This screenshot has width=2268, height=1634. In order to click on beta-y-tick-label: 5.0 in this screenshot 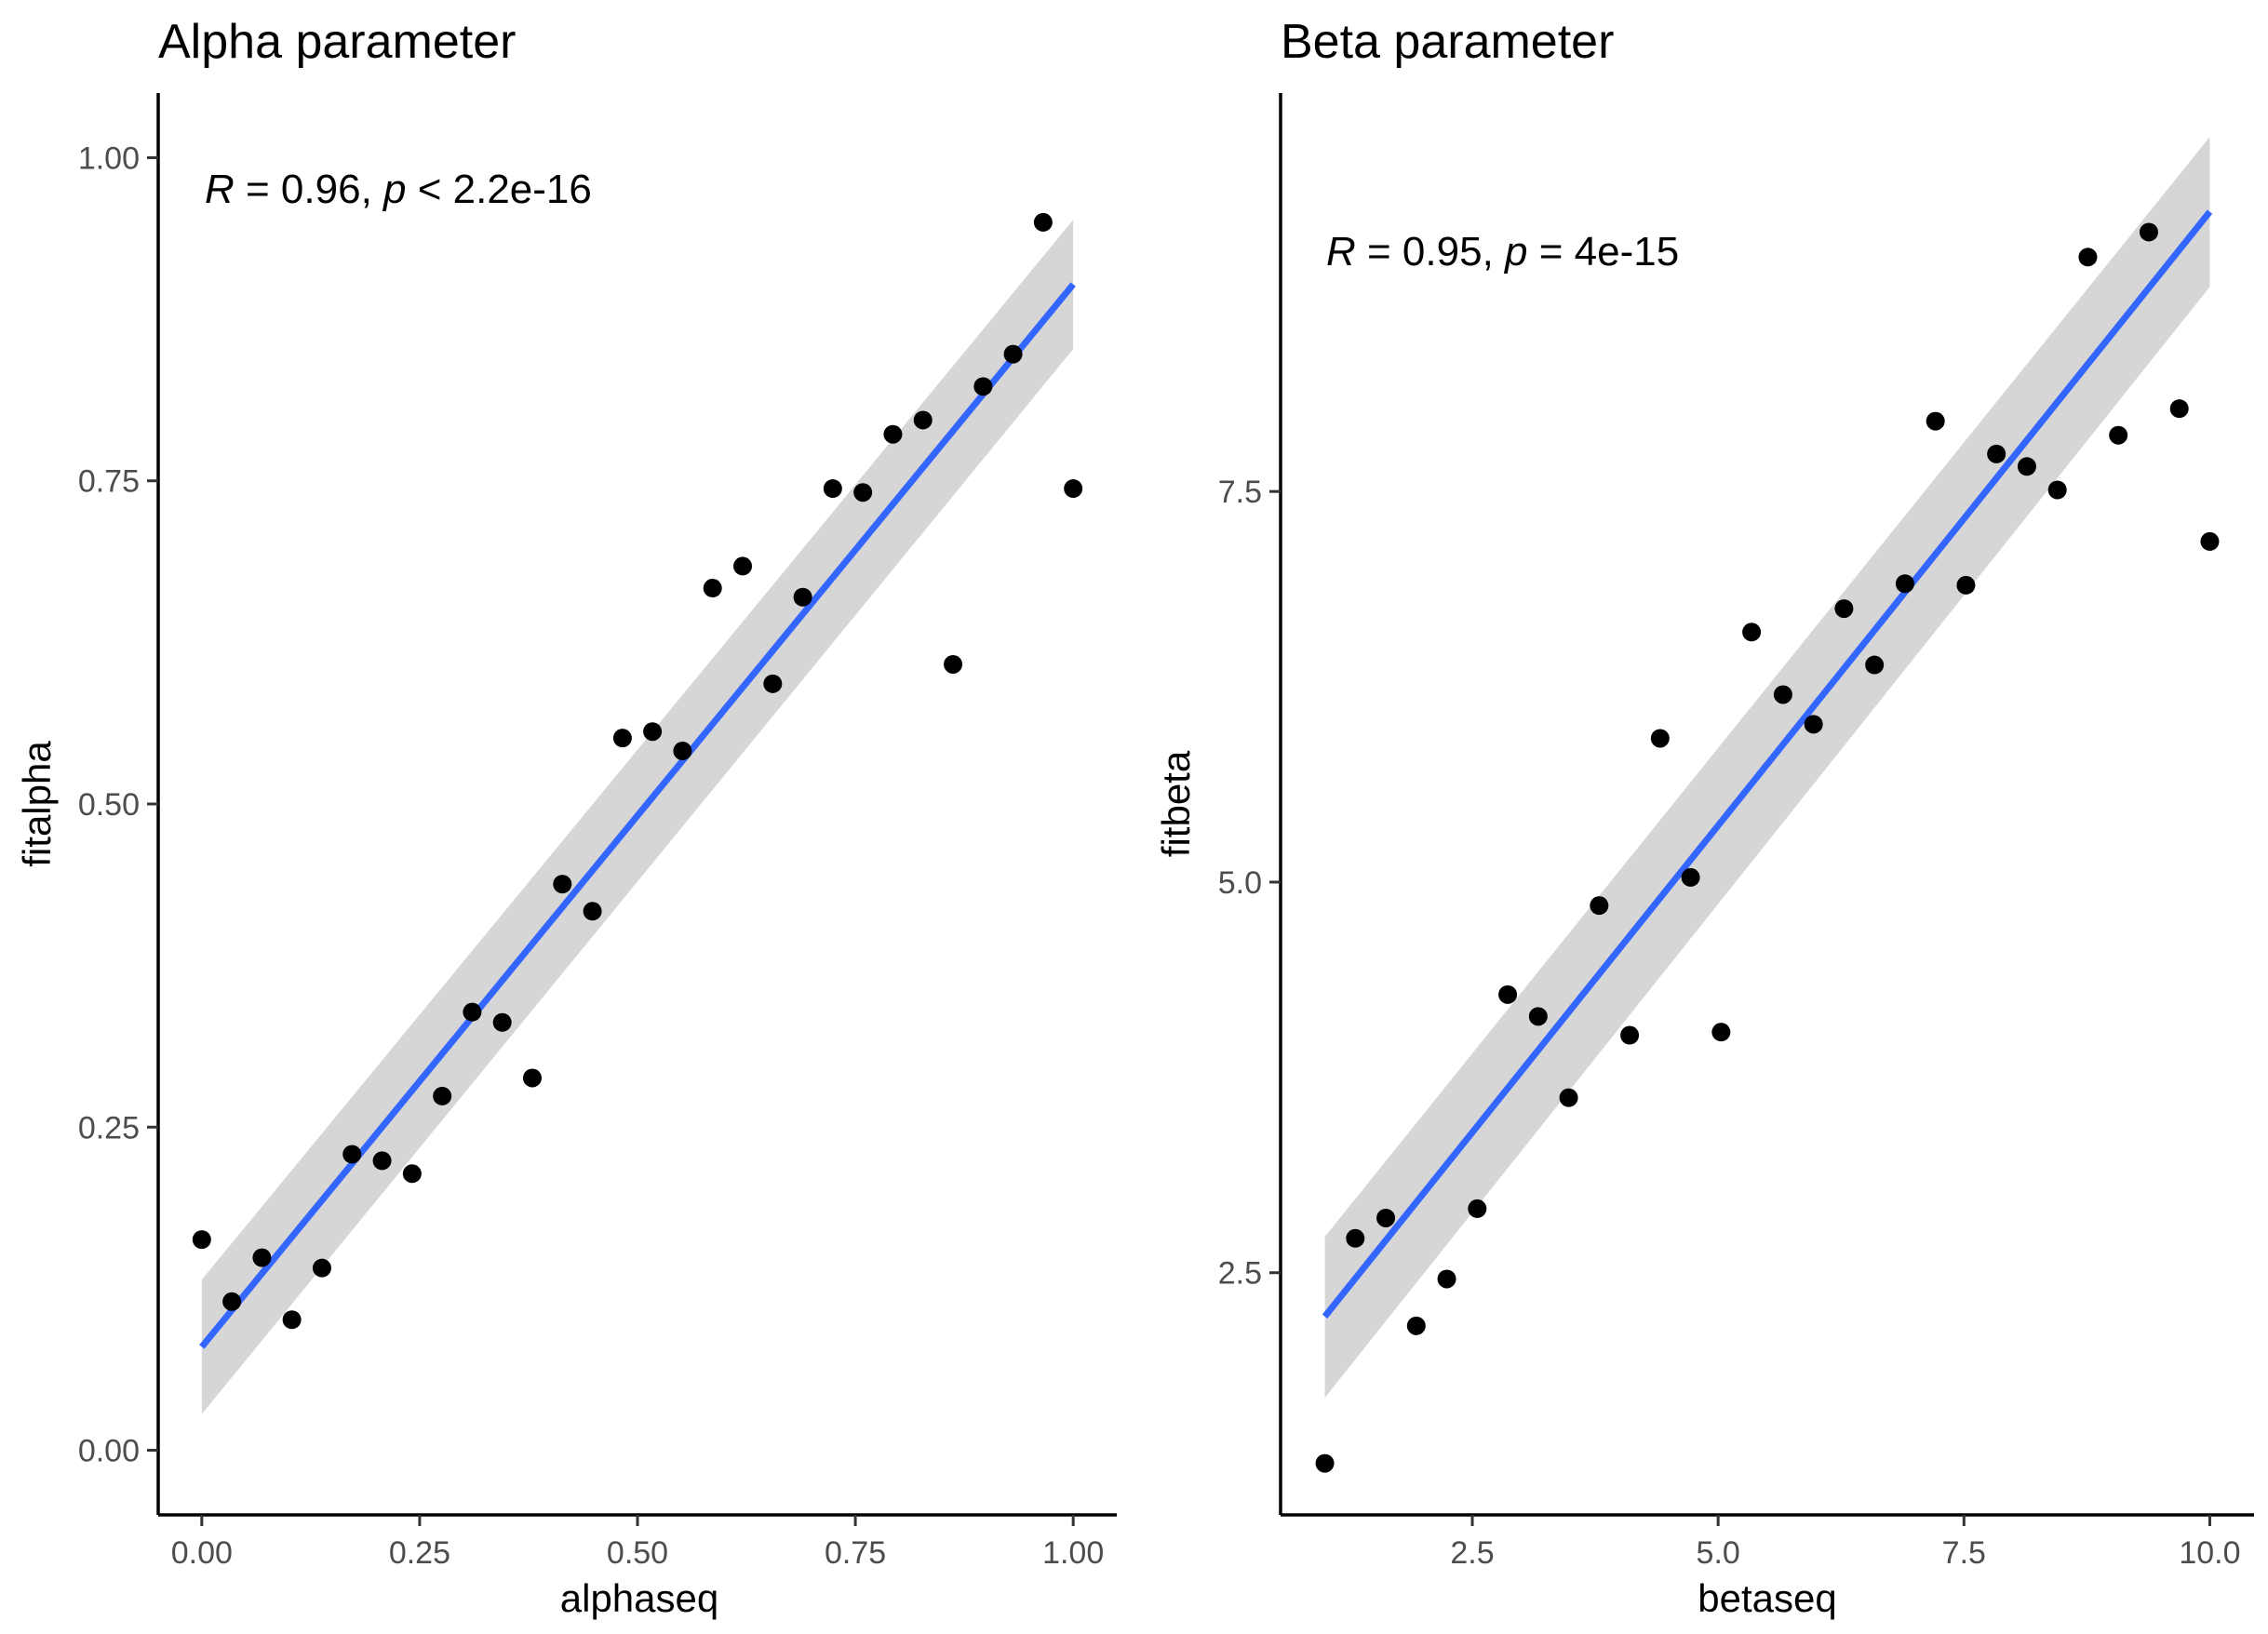, I will do `click(1240, 883)`.